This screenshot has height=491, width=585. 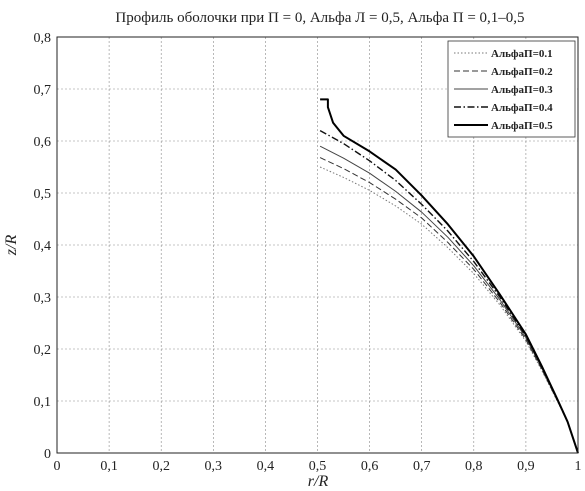 What do you see at coordinates (318, 466) in the screenshot?
I see `x-tick-label: 0,5` at bounding box center [318, 466].